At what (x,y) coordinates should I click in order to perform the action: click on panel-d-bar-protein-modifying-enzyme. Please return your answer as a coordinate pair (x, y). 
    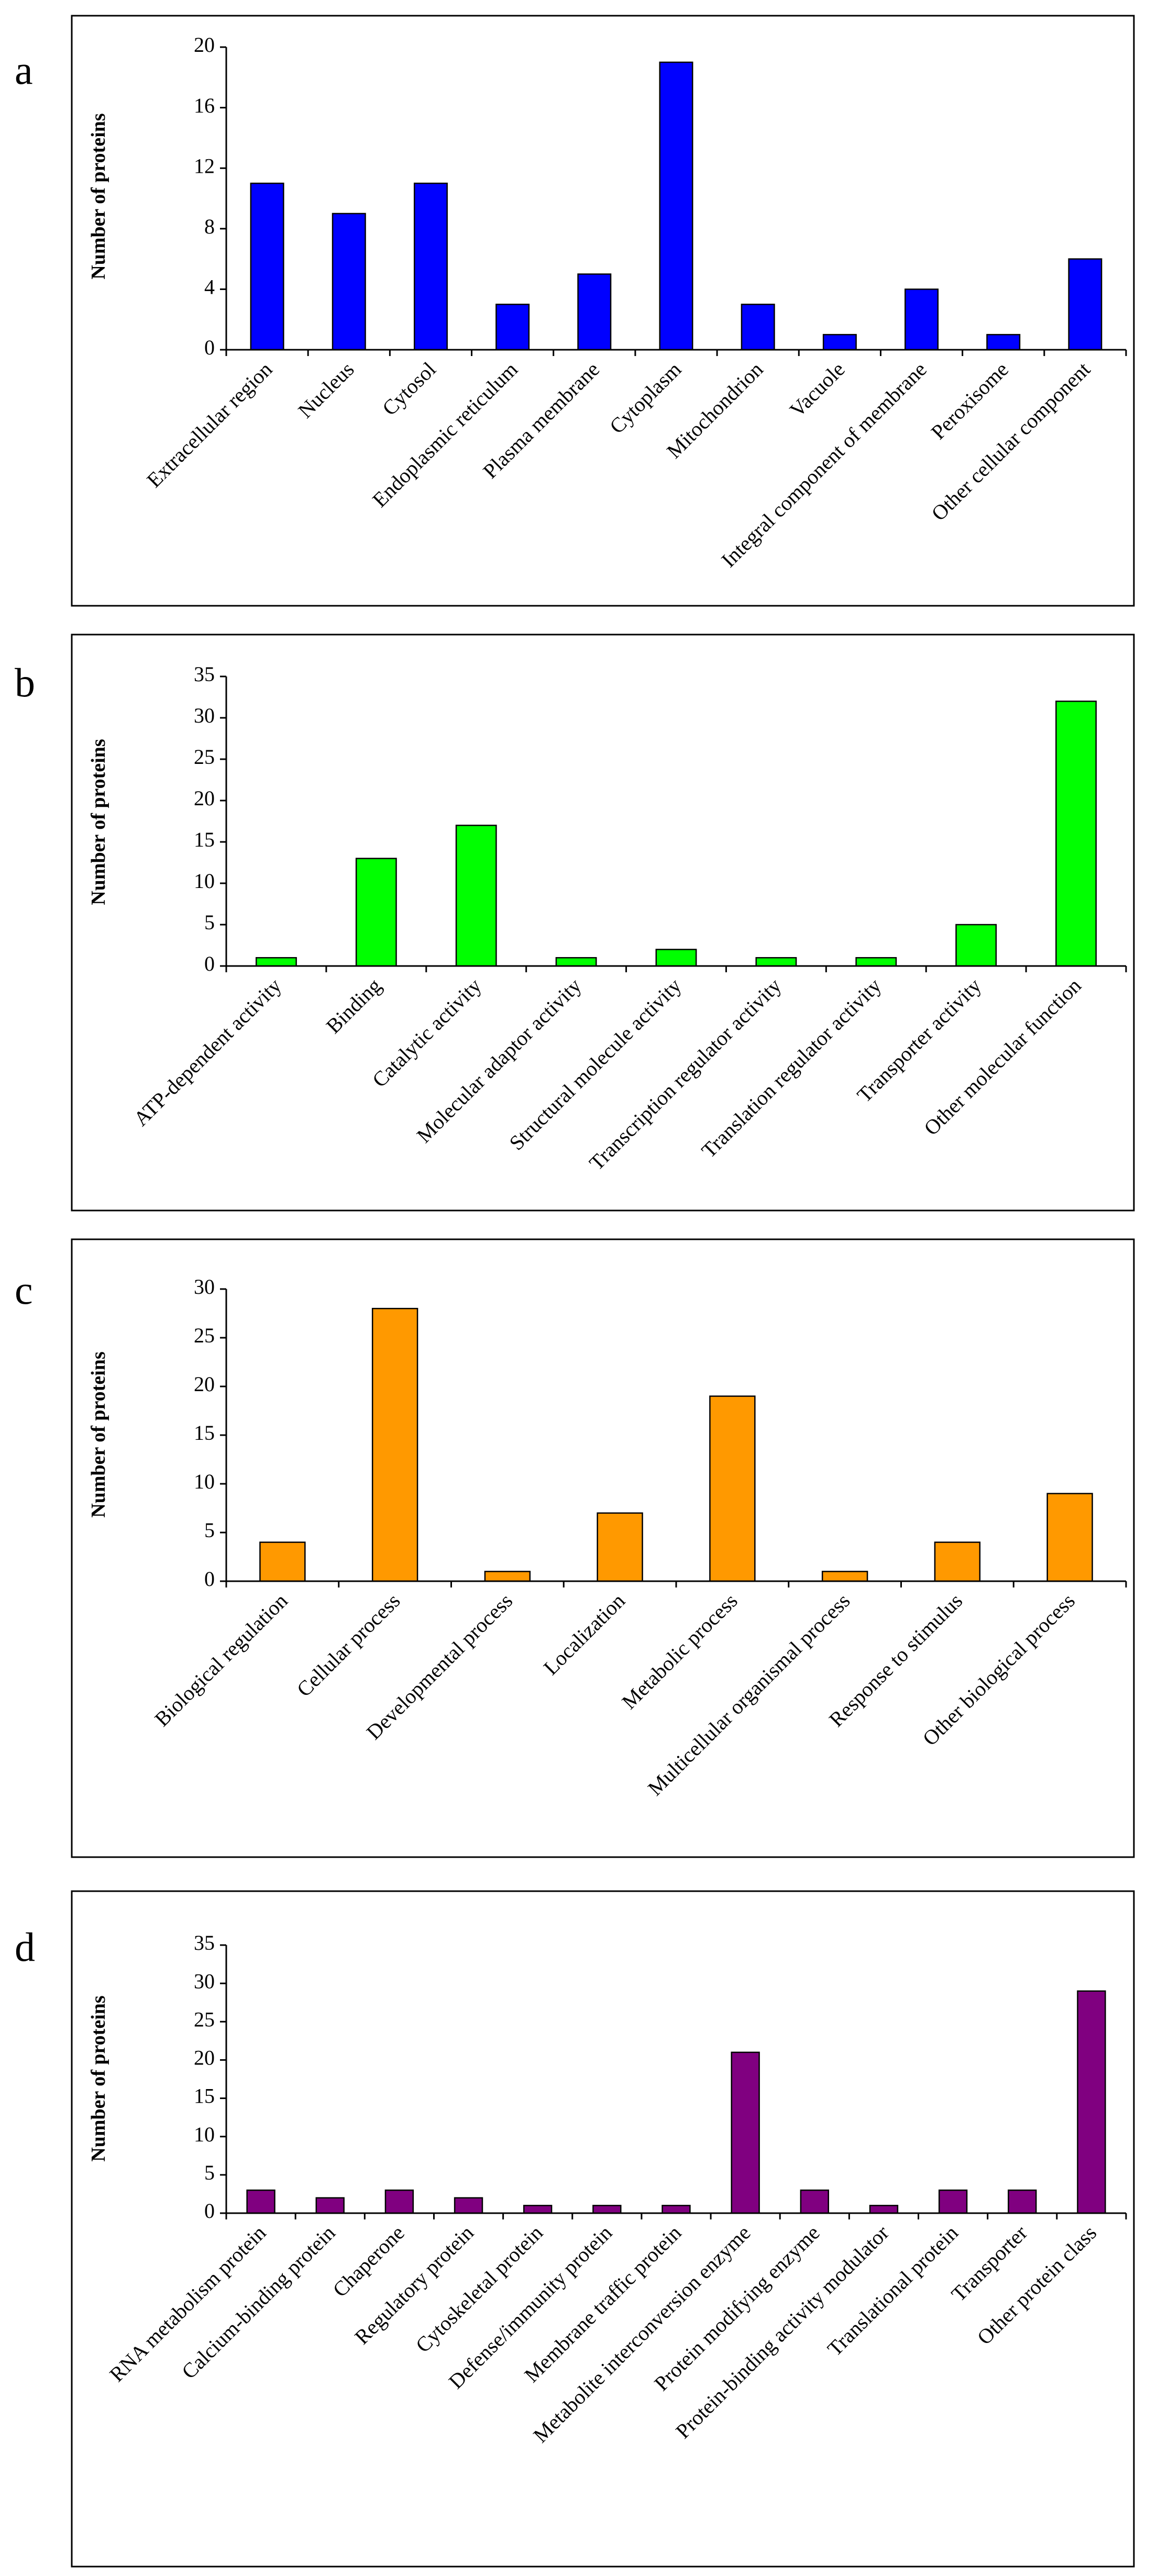
    Looking at the image, I should click on (814, 2201).